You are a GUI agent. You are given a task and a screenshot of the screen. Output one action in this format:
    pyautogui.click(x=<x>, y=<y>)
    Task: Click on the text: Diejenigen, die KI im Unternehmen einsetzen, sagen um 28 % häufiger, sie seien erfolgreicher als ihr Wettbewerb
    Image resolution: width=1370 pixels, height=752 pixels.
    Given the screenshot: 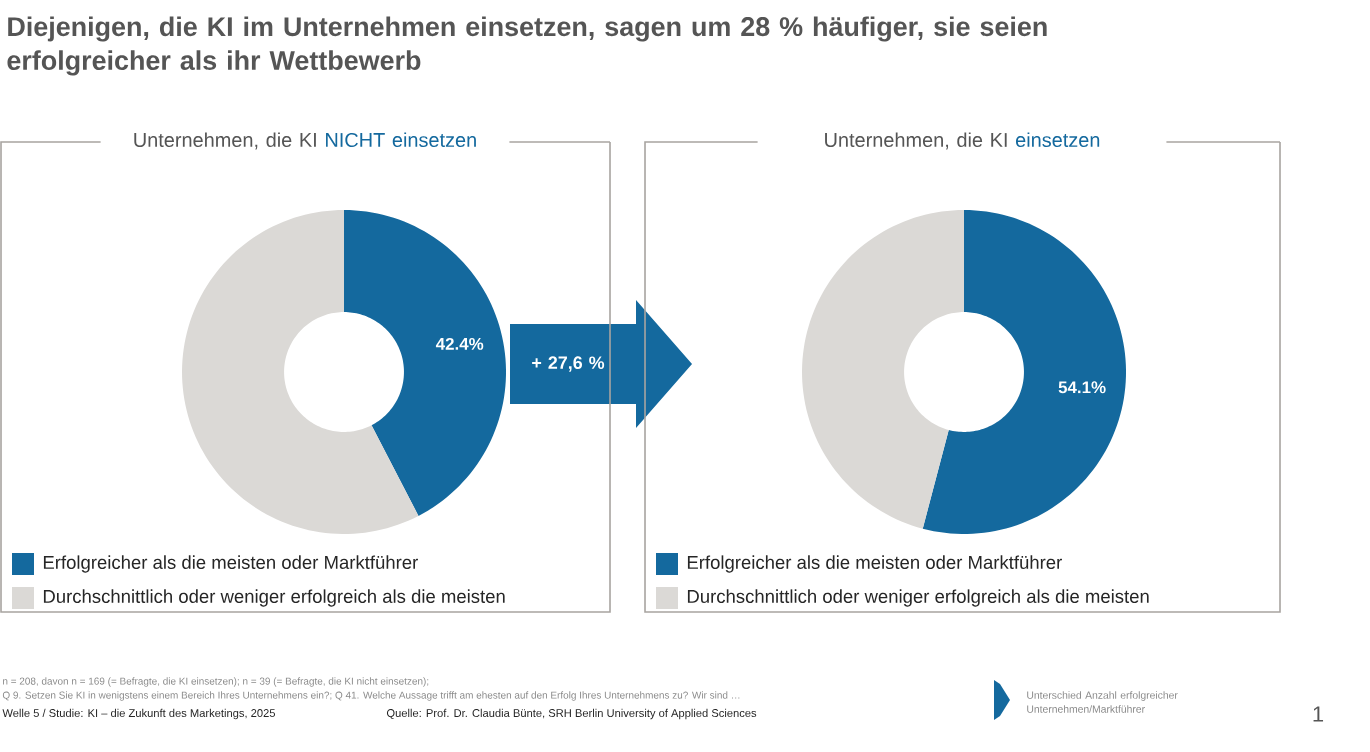 What is the action you would take?
    pyautogui.click(x=527, y=46)
    